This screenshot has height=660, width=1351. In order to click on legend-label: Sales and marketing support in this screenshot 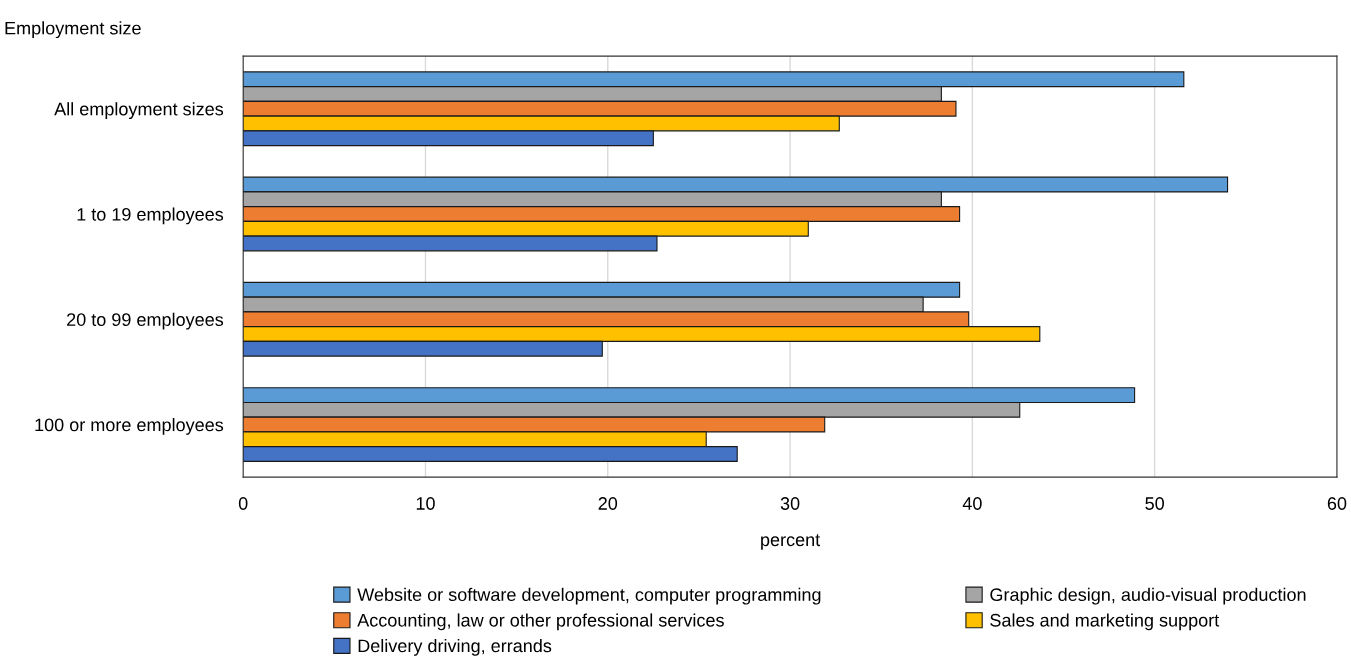, I will do `click(1105, 622)`.